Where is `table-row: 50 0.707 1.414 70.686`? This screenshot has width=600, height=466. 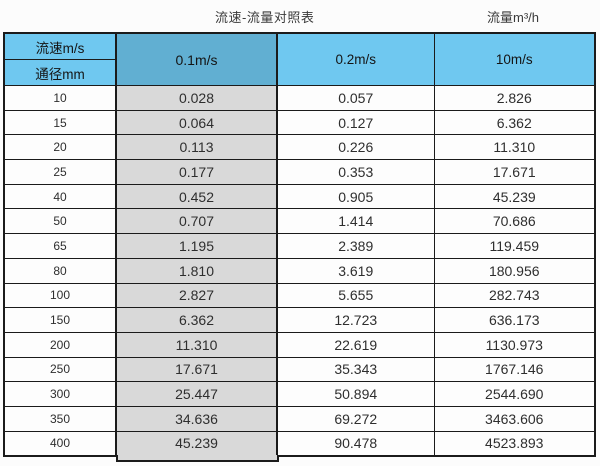
table-row: 50 0.707 1.414 70.686 is located at coordinates (299, 221).